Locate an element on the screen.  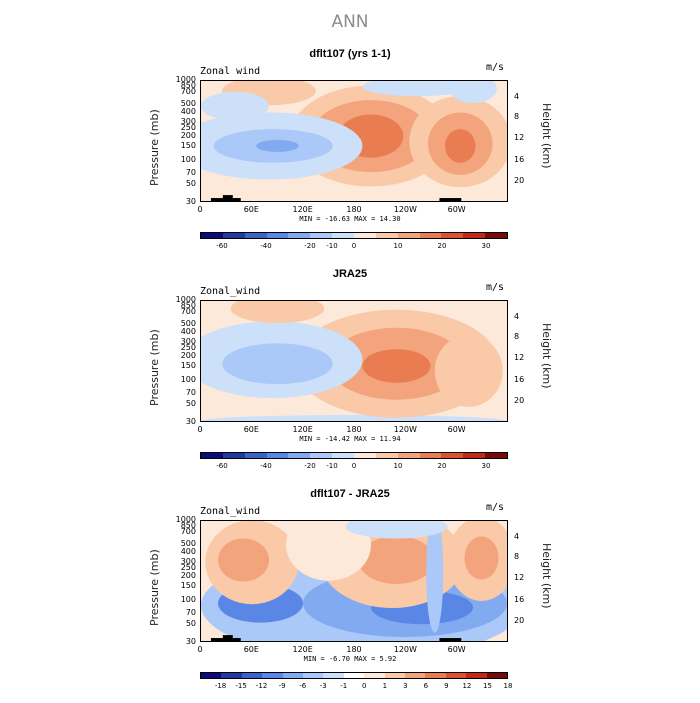
pressure-tick-label: 30 is located at coordinates (190, 641).